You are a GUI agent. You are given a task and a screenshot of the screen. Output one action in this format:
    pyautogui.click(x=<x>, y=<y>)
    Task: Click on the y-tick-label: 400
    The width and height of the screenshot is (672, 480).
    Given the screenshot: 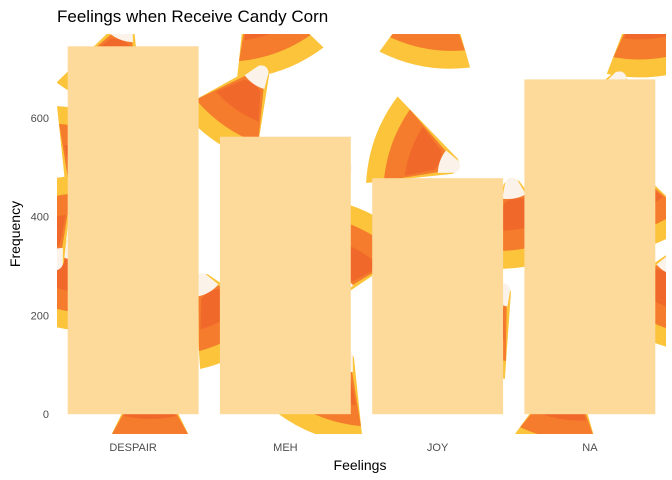 What is the action you would take?
    pyautogui.click(x=40, y=218)
    